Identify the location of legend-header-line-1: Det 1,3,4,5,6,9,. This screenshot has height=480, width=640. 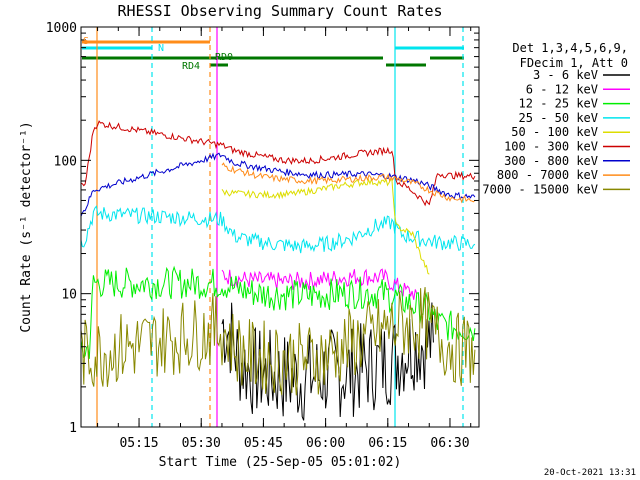
(570, 48).